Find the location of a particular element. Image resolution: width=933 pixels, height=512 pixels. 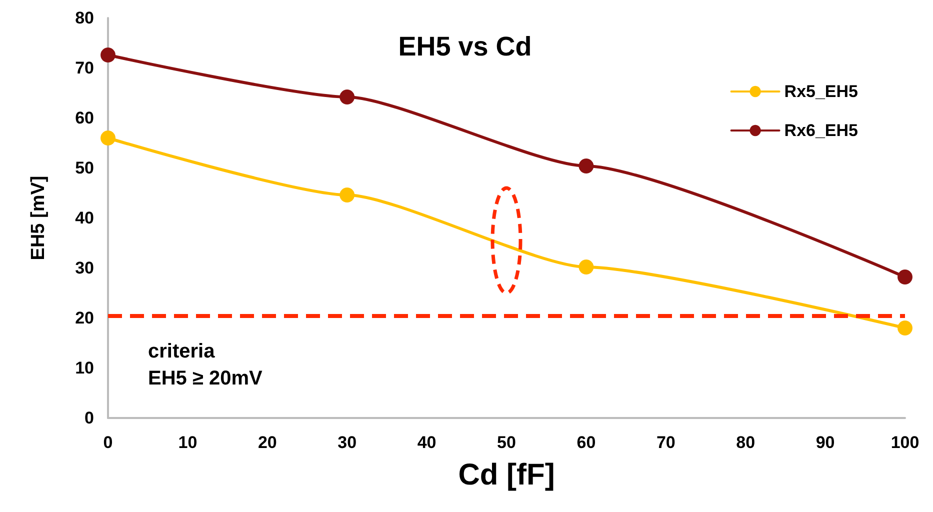

y-tick-label: 30 is located at coordinates (84, 268).